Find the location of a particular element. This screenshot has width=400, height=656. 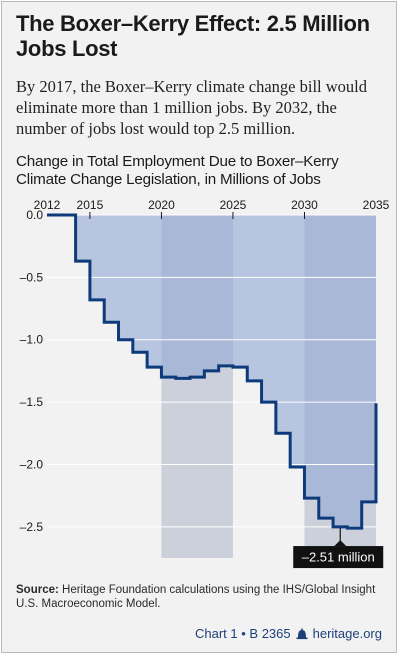

annotation-box is located at coordinates (338, 557).